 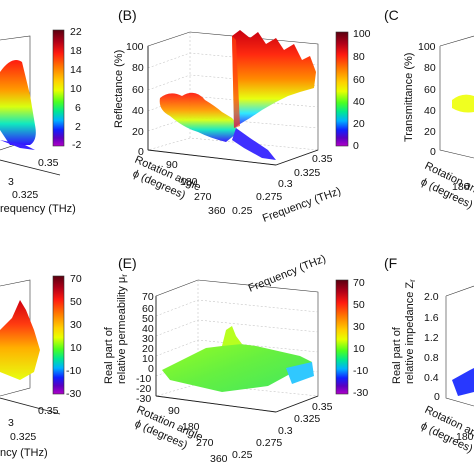 I want to click on panel-f-z-ticks: 2.0 1.6 1.2 0.8 0.4 0, so click(x=432, y=347).